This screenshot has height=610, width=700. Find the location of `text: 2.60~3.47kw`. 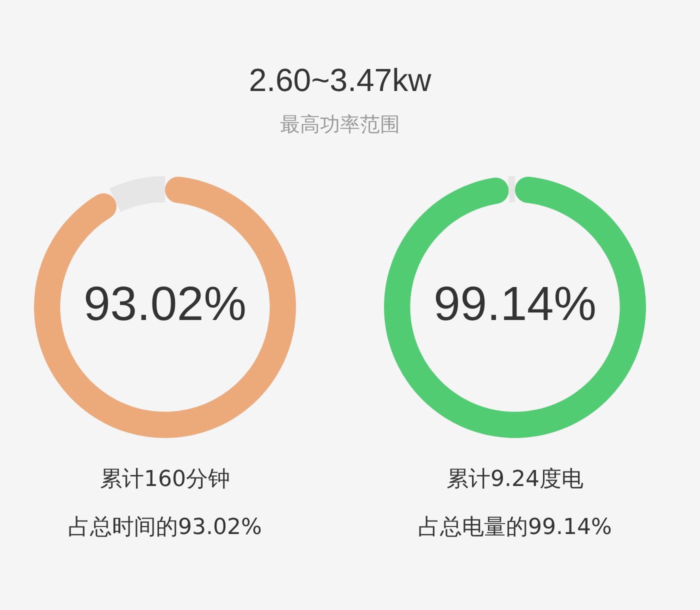

text: 2.60~3.47kw is located at coordinates (340, 80).